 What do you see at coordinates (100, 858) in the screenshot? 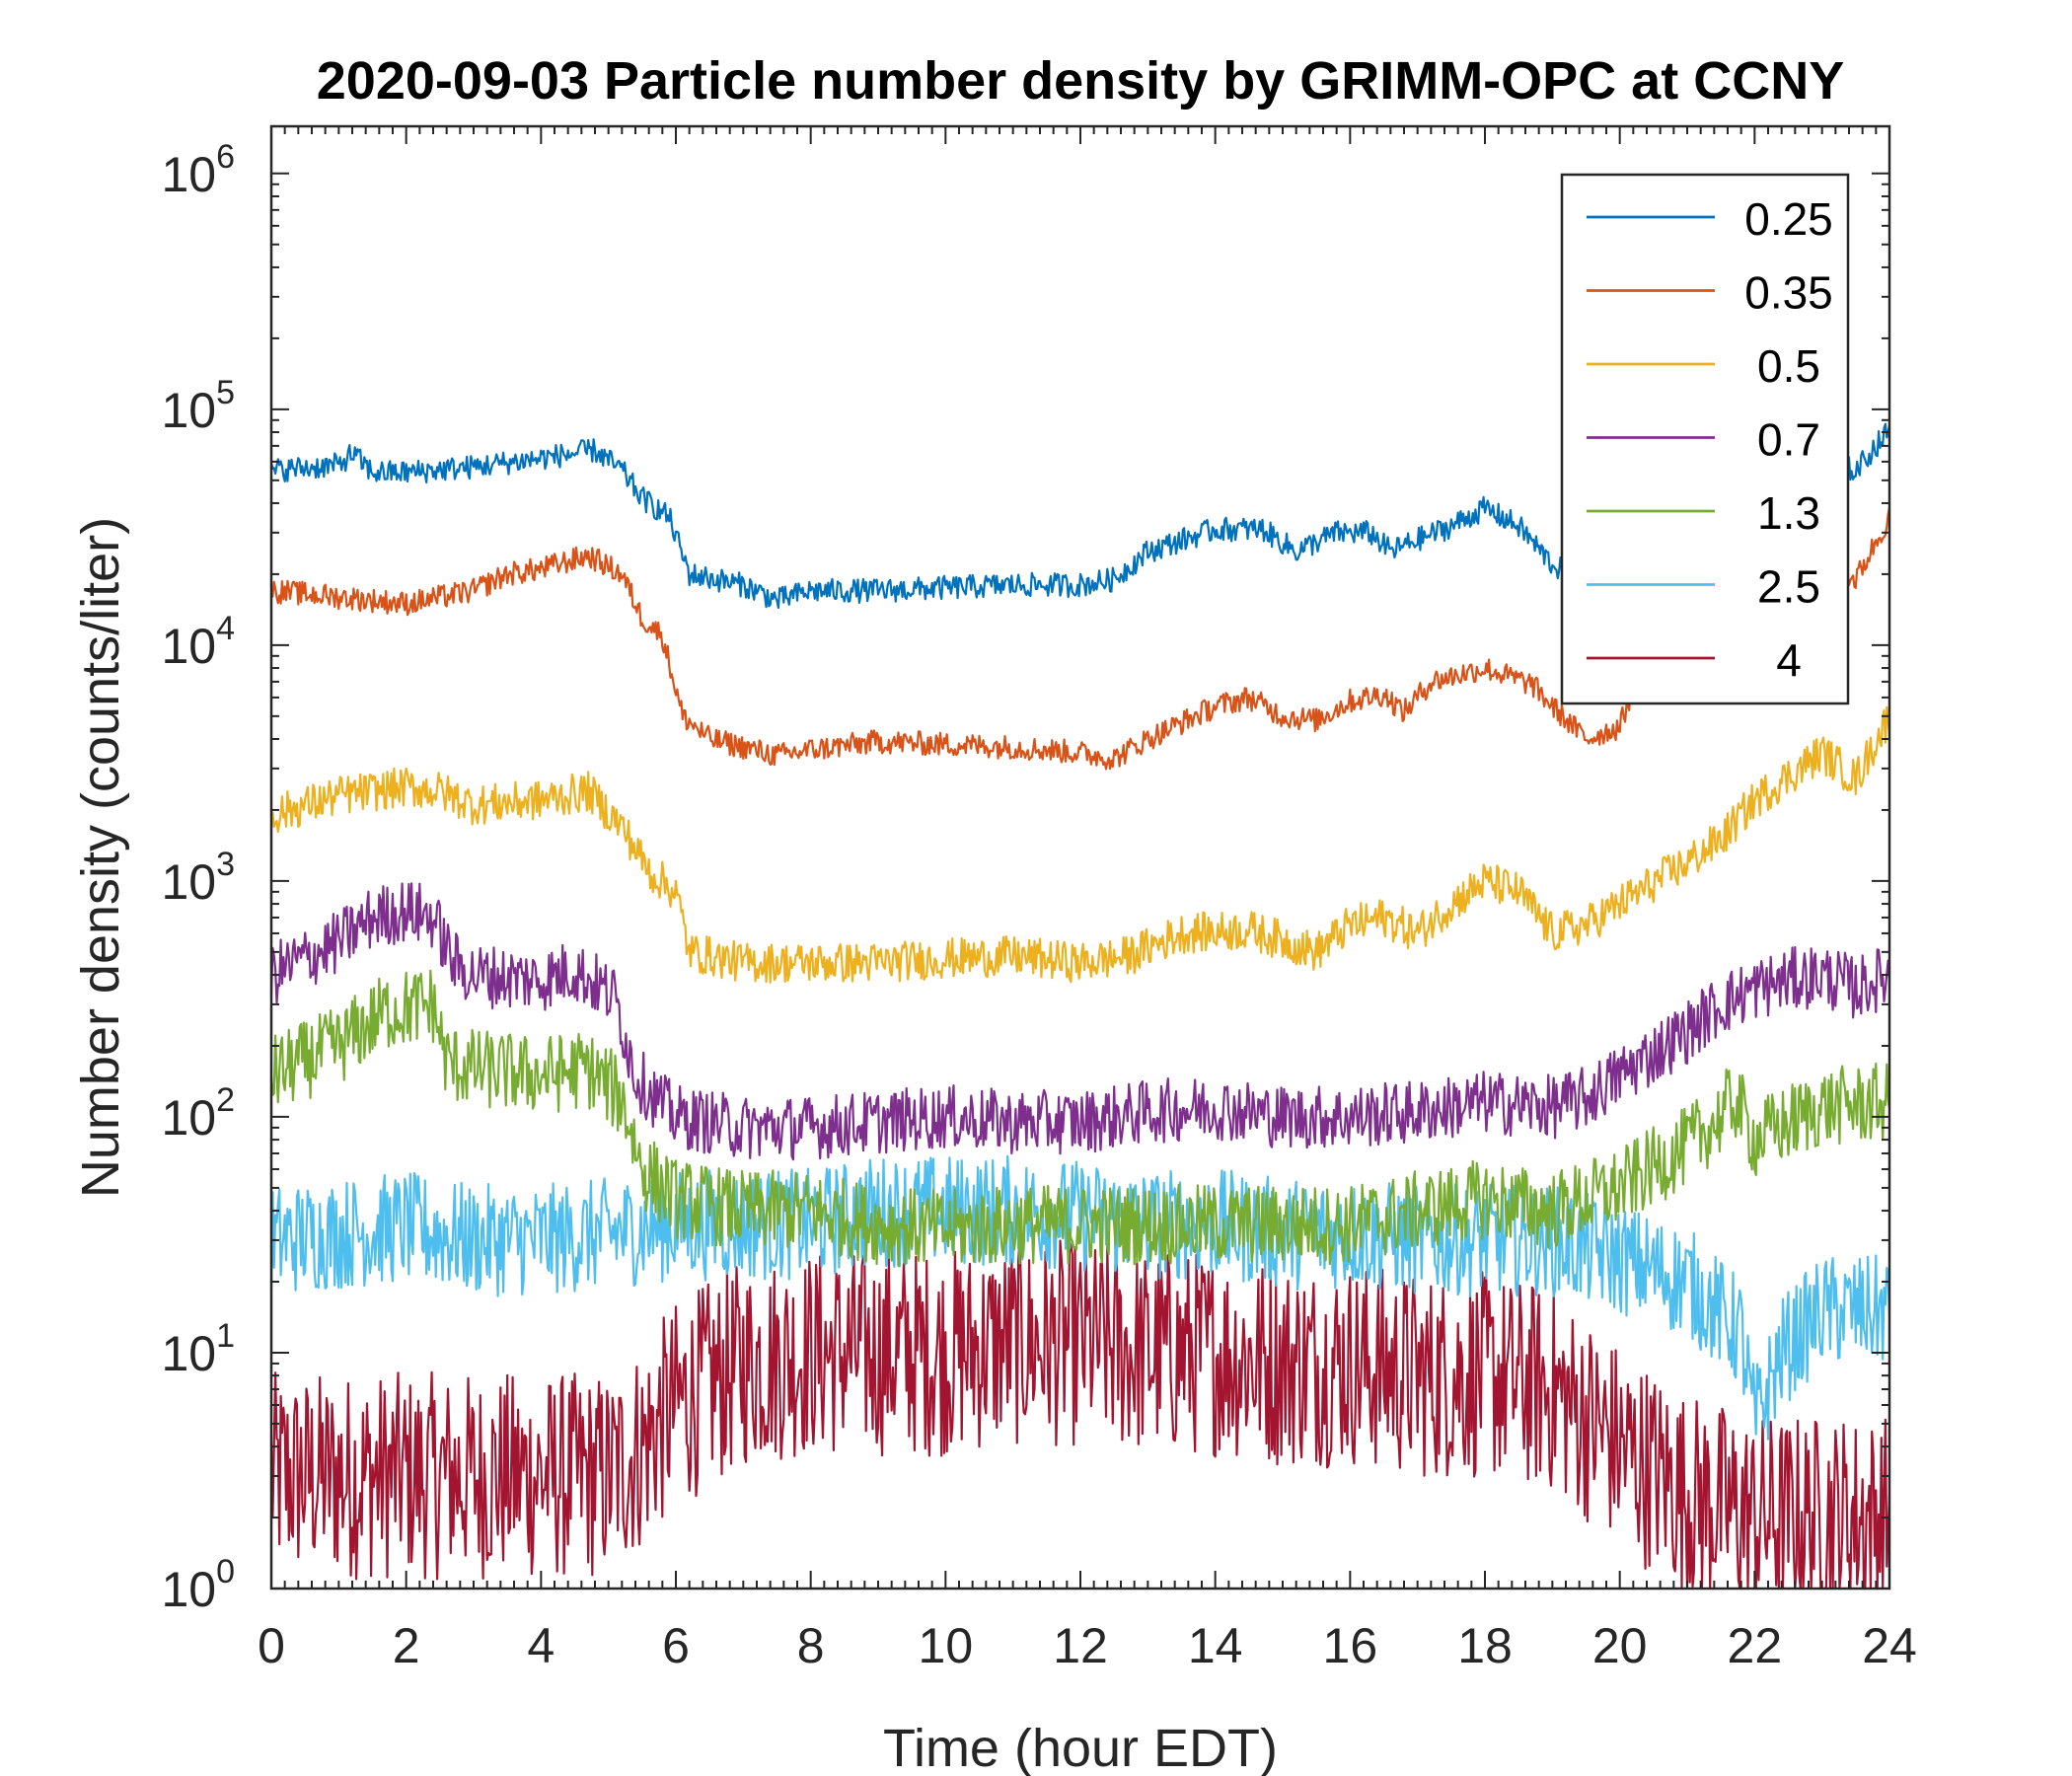
I see `y-axis-label: Number density (counts/liter)` at bounding box center [100, 858].